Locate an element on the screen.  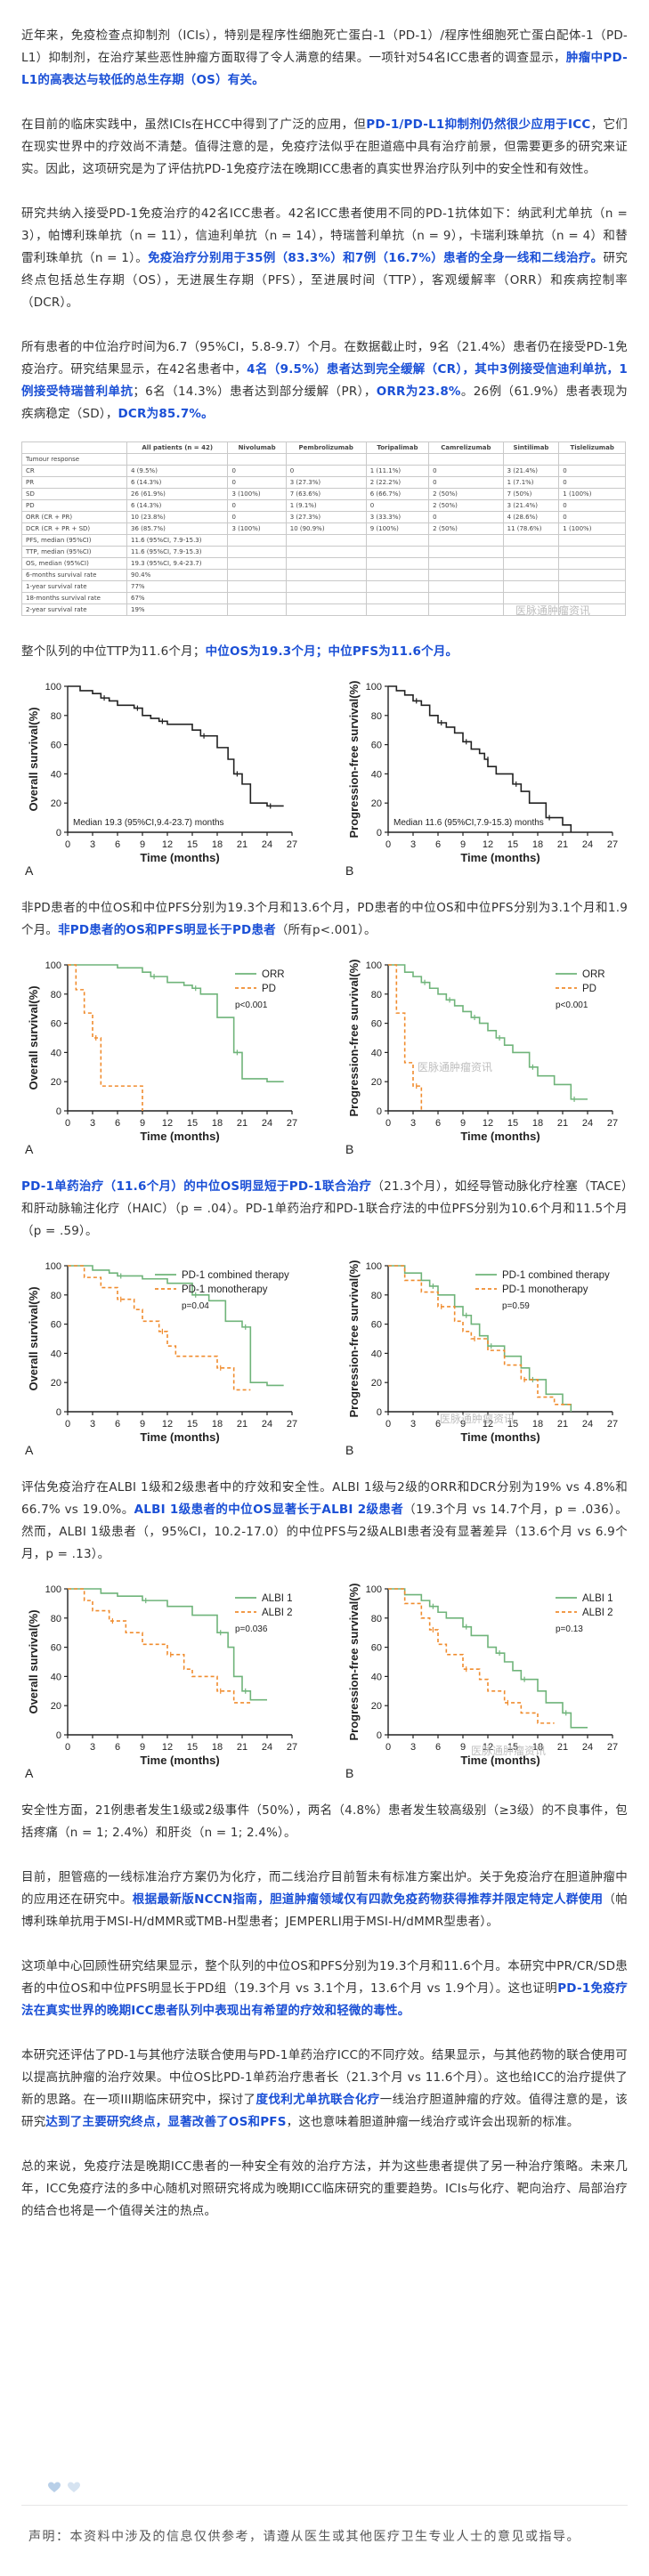
table-cell: 2 (22.2%) is located at coordinates (398, 483).